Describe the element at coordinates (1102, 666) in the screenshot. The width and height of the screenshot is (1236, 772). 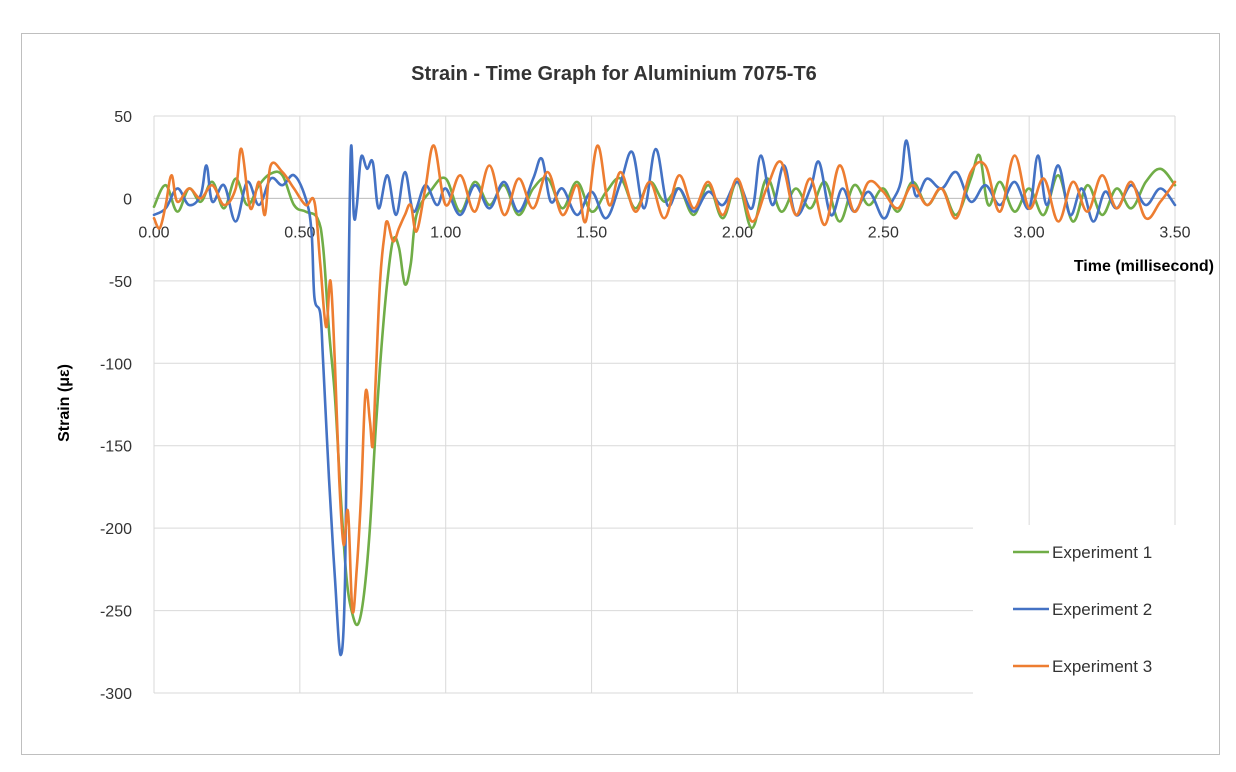
I see `legend-label-3: Experiment 3` at that location.